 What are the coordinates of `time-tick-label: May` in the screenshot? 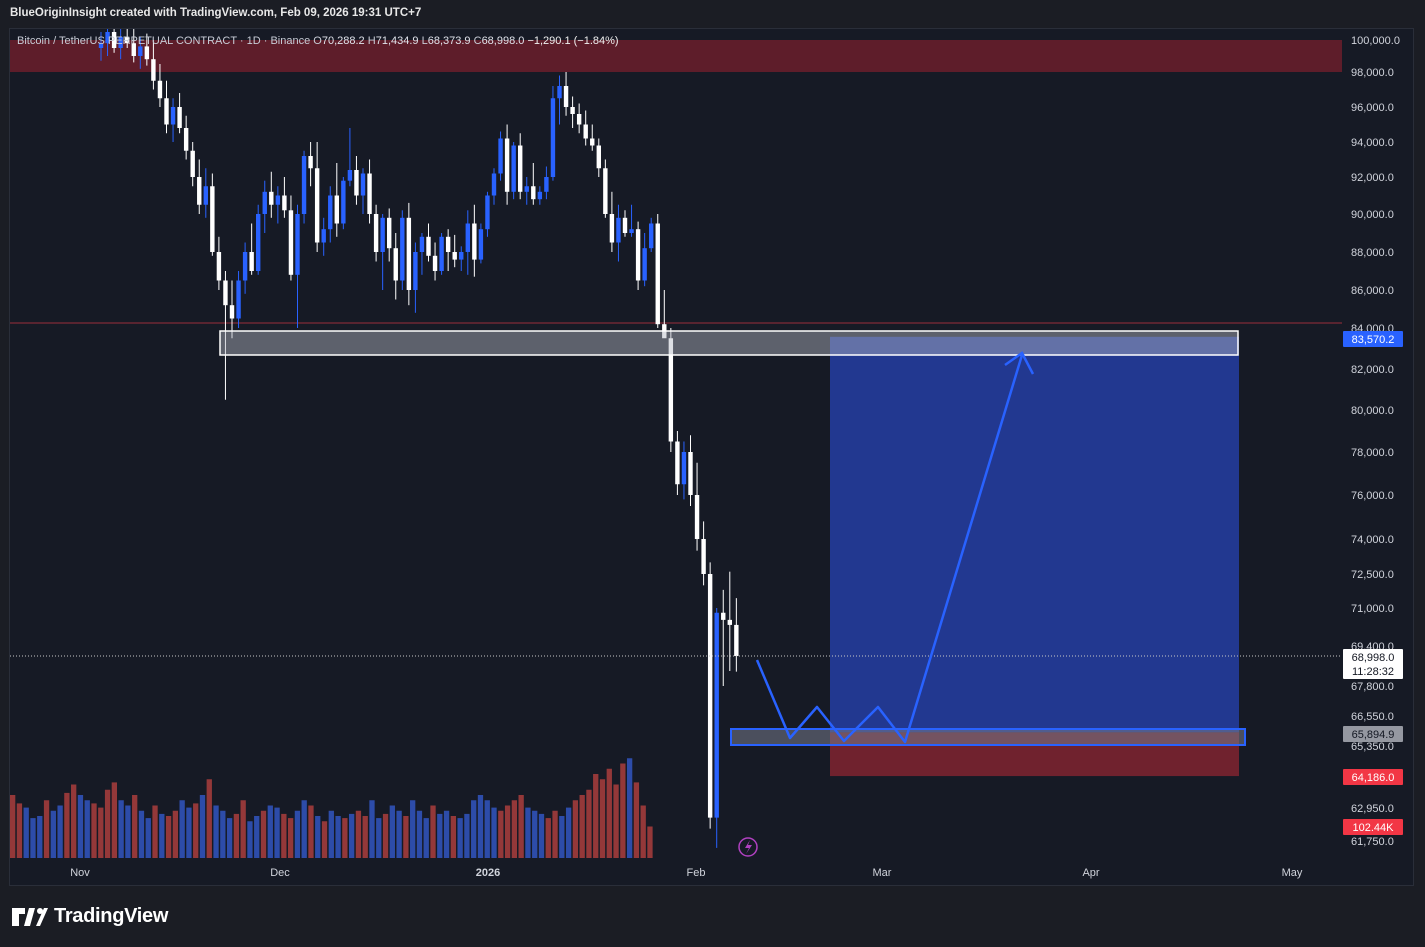 It's located at (1292, 873).